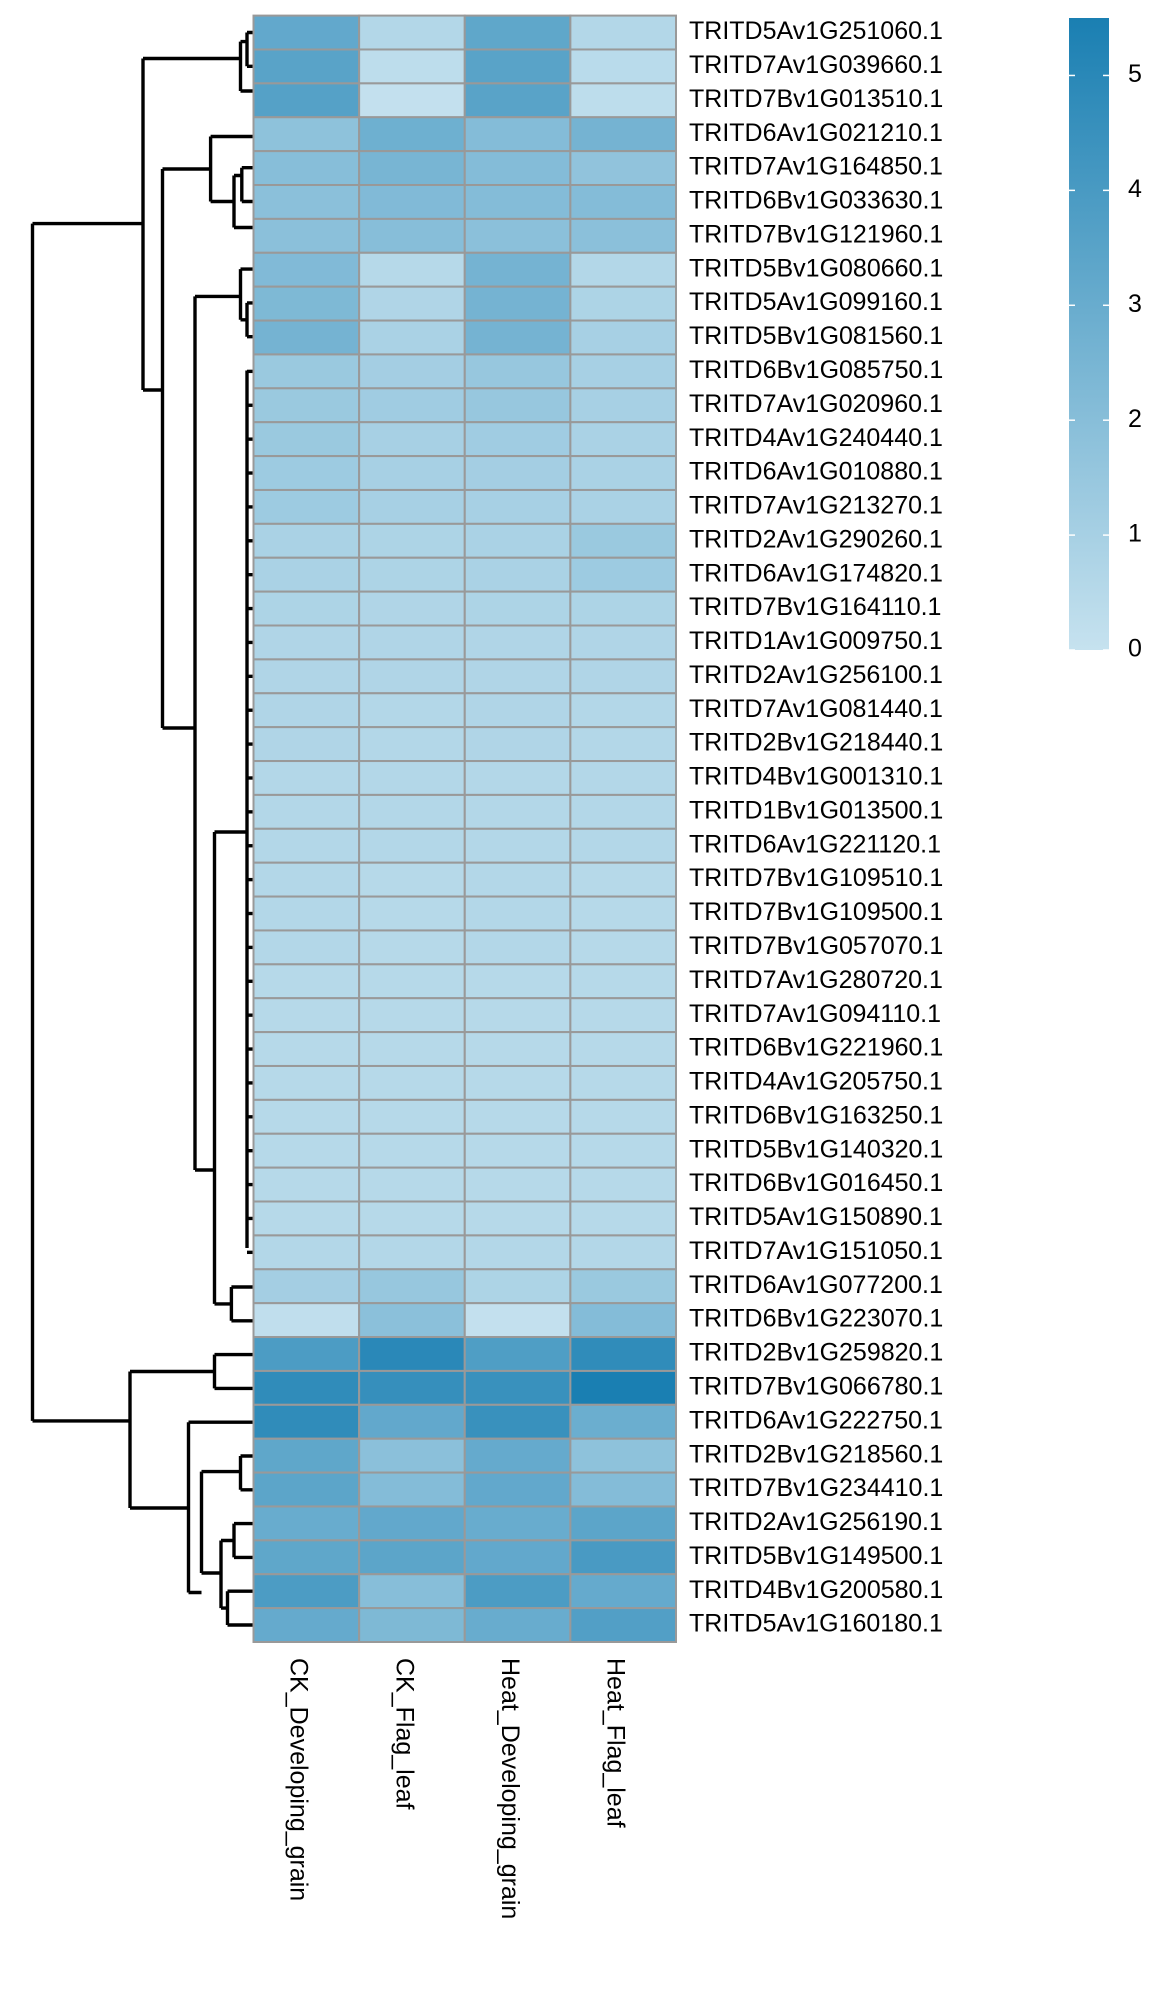 This screenshot has width=1170, height=2008. What do you see at coordinates (816, 506) in the screenshot?
I see `row-label: TRITD7Av1G213270.1` at bounding box center [816, 506].